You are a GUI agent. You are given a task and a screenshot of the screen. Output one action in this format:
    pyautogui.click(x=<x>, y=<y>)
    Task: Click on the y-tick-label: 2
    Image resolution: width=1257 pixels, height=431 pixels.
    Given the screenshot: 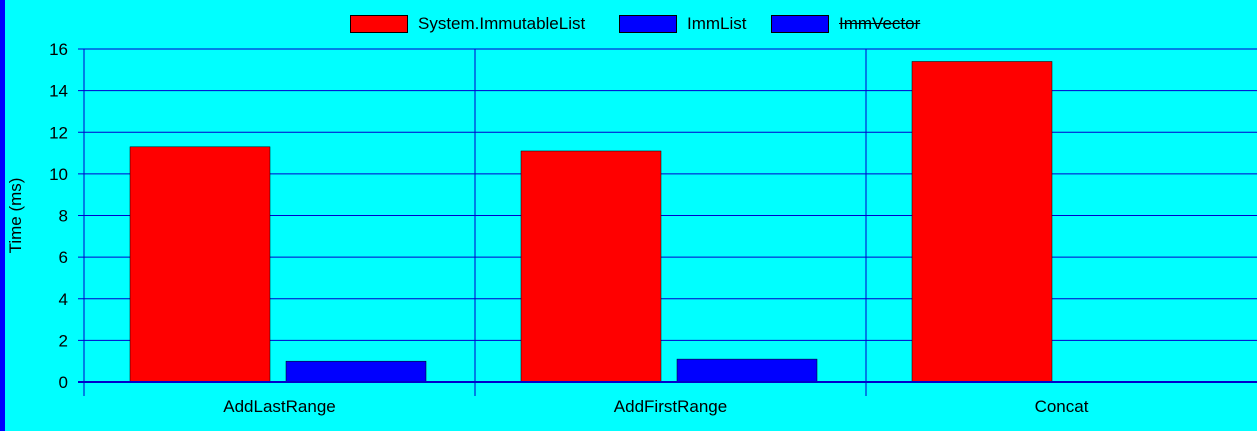 What is the action you would take?
    pyautogui.click(x=63, y=340)
    